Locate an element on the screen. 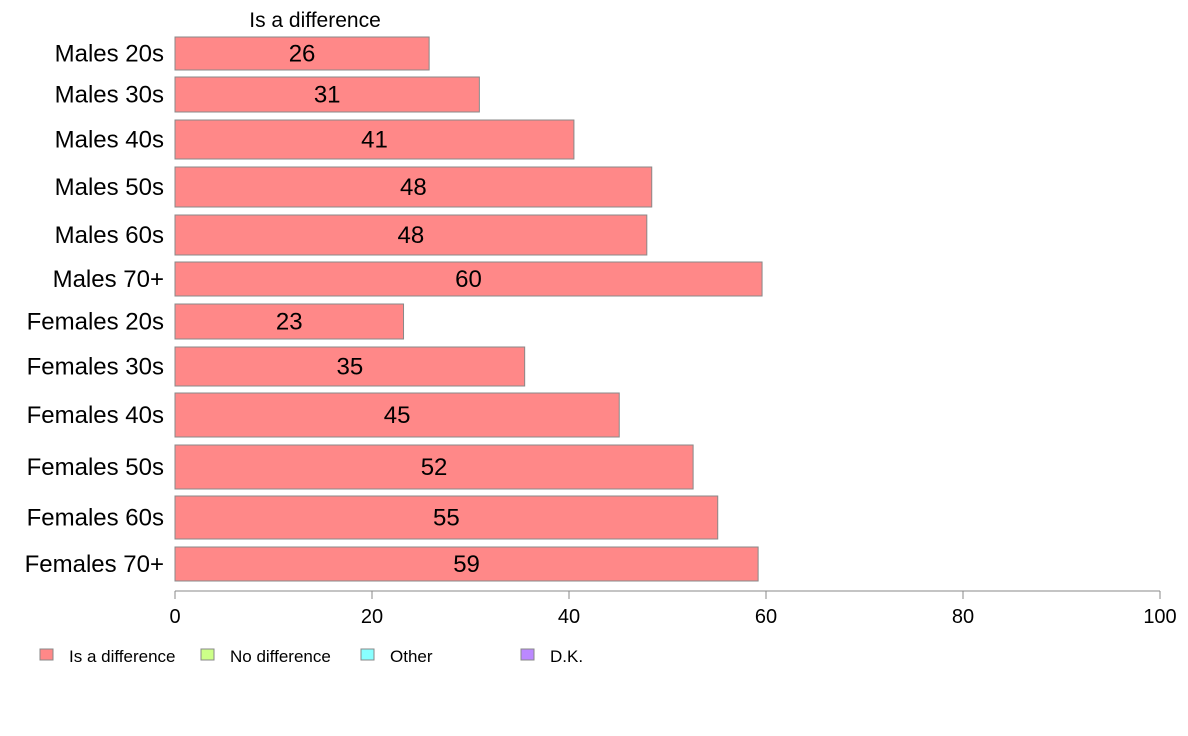 Image resolution: width=1188 pixels, height=736 pixels. category-label: Females 20s is located at coordinates (95, 322).